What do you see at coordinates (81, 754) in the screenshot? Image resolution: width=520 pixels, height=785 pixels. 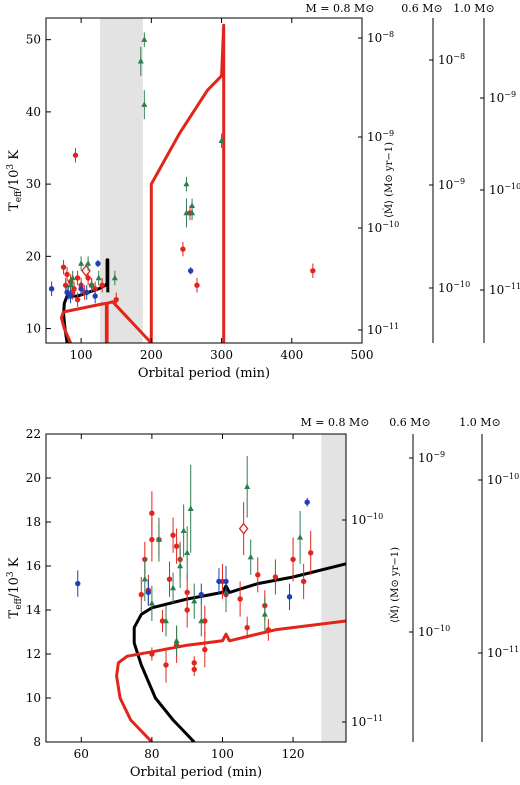 I see `x-tick-label: 60` at bounding box center [81, 754].